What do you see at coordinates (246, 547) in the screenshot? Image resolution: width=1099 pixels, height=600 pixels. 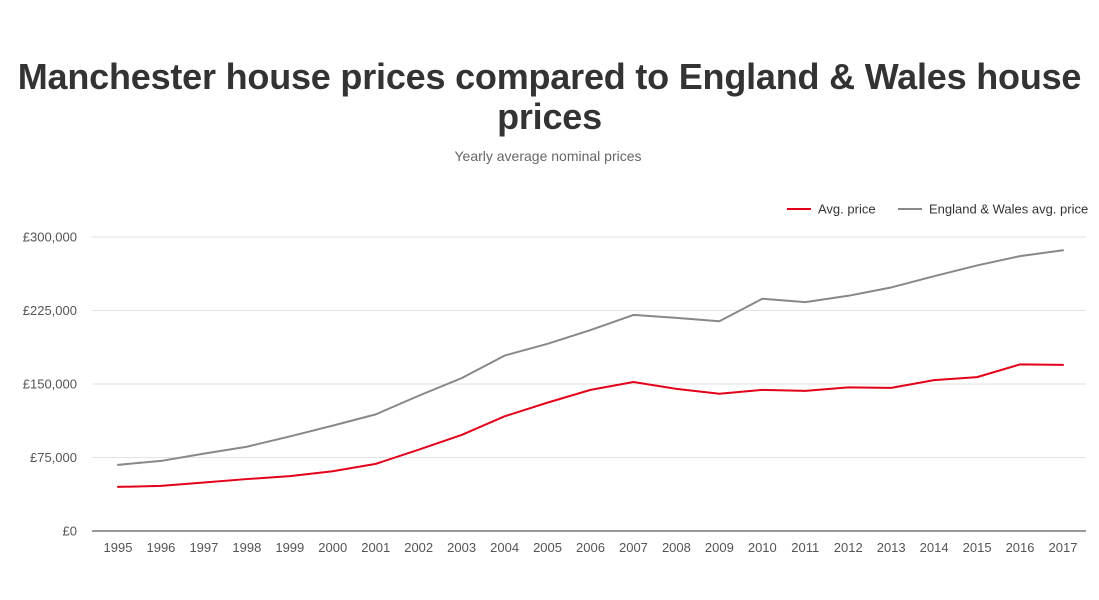 I see `x-tick-label: 1998` at bounding box center [246, 547].